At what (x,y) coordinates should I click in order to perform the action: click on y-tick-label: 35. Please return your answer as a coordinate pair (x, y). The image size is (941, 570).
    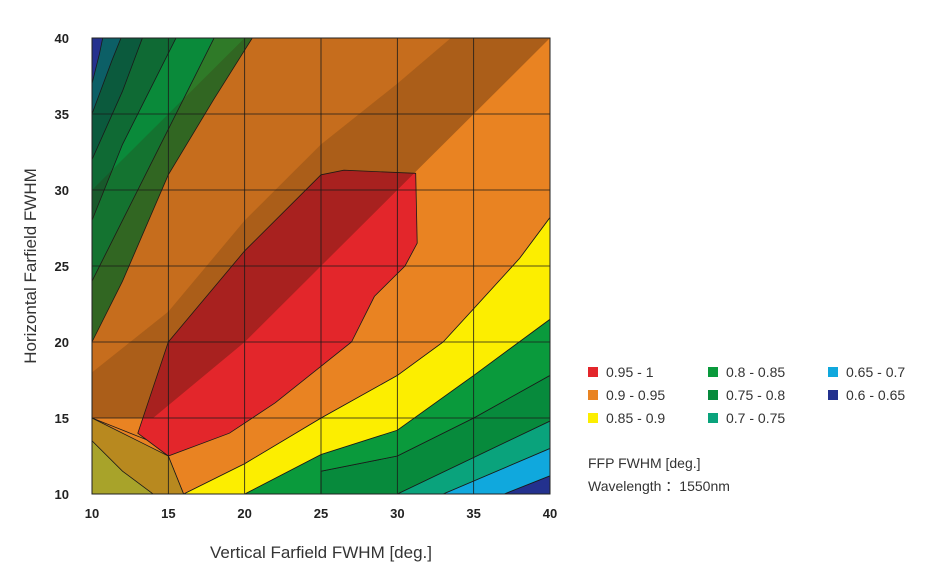
    Looking at the image, I should click on (62, 114).